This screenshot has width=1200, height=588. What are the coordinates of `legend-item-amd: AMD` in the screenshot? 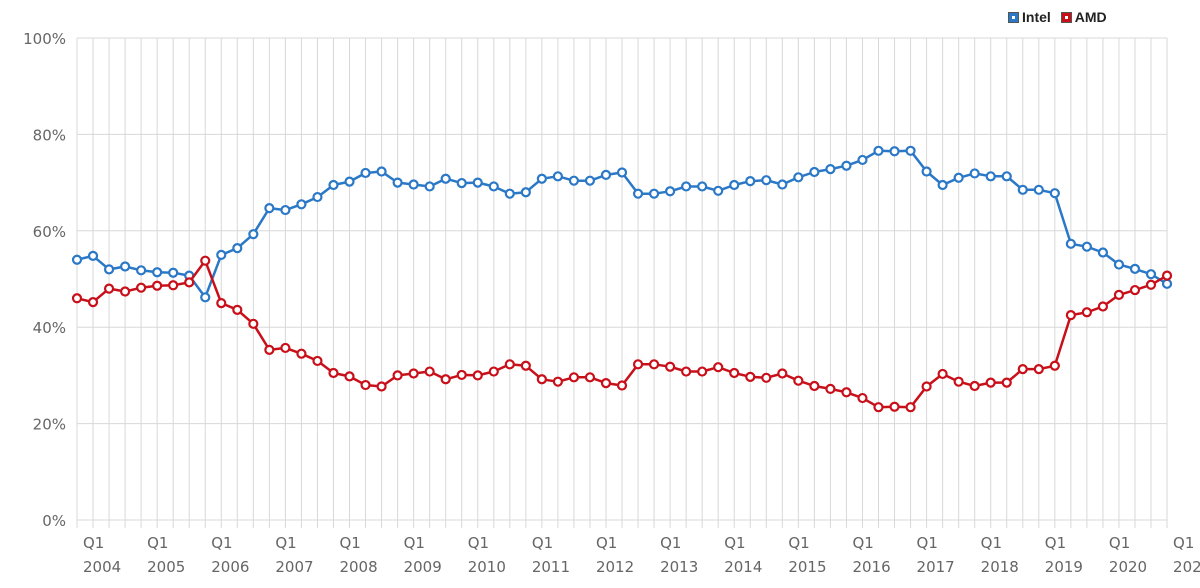 It's located at (1083, 17).